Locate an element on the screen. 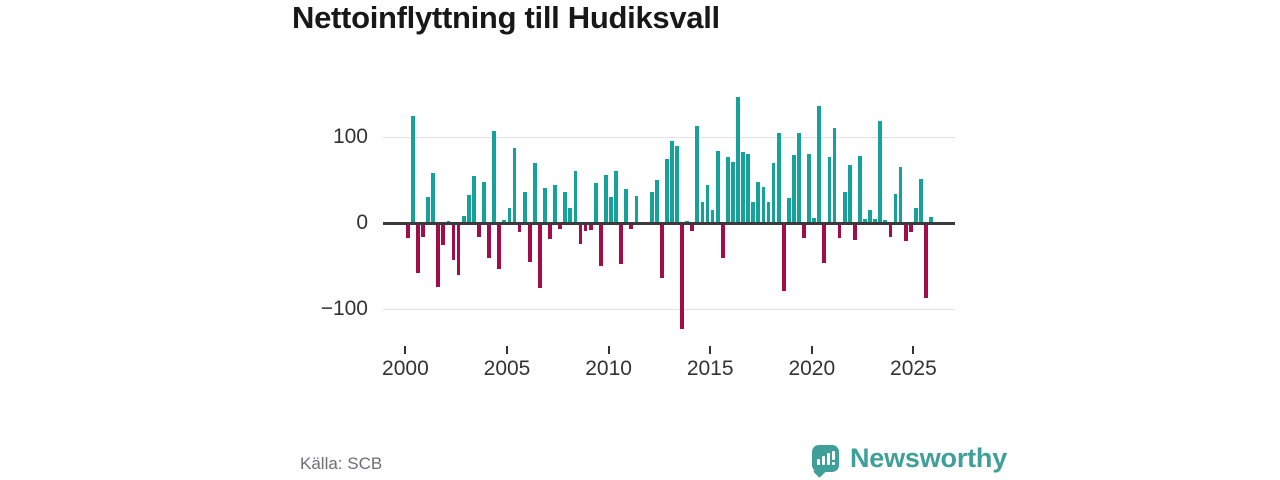 The width and height of the screenshot is (1280, 480). bar-2017Q1 is located at coordinates (753, 212).